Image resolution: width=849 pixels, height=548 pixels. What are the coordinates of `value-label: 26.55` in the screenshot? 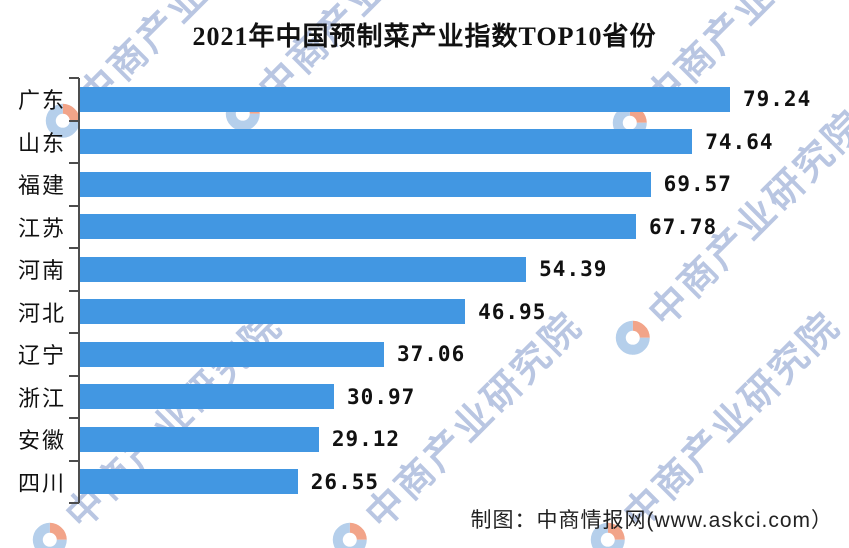 It's located at (344, 481).